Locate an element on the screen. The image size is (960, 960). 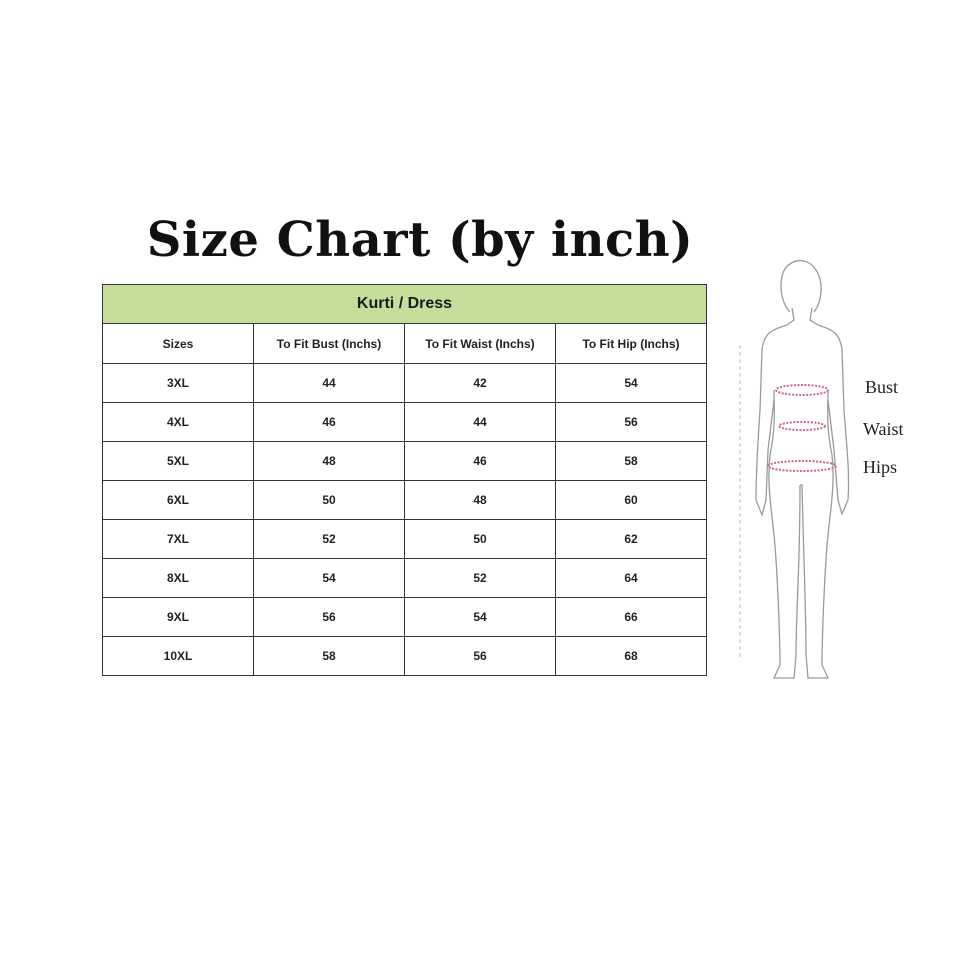
table-row: 9XL 56 54 66 is located at coordinates (404, 617).